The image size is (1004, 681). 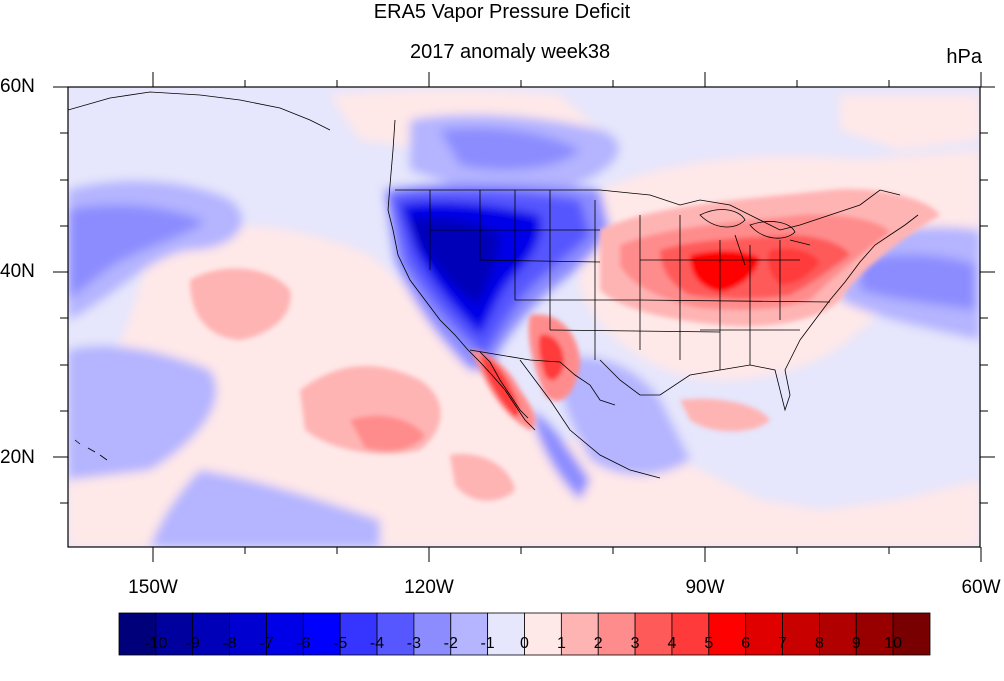 What do you see at coordinates (755, 237) in the screenshot?
I see `great-lakes` at bounding box center [755, 237].